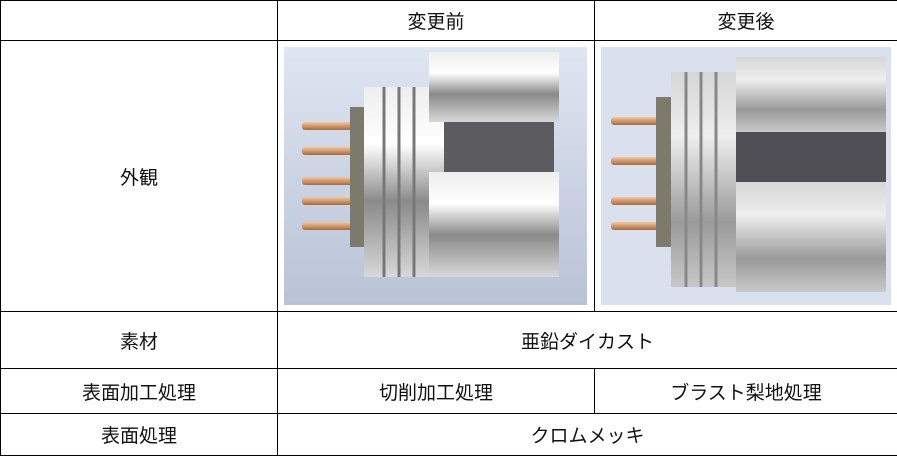 This screenshot has height=456, width=897. What do you see at coordinates (746, 21) in the screenshot?
I see `column-header: 変更後` at bounding box center [746, 21].